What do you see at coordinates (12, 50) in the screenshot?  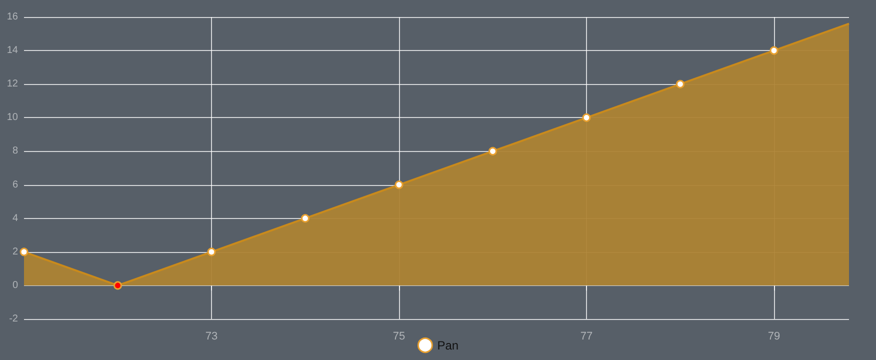 I see `y-tick-label: 14` at bounding box center [12, 50].